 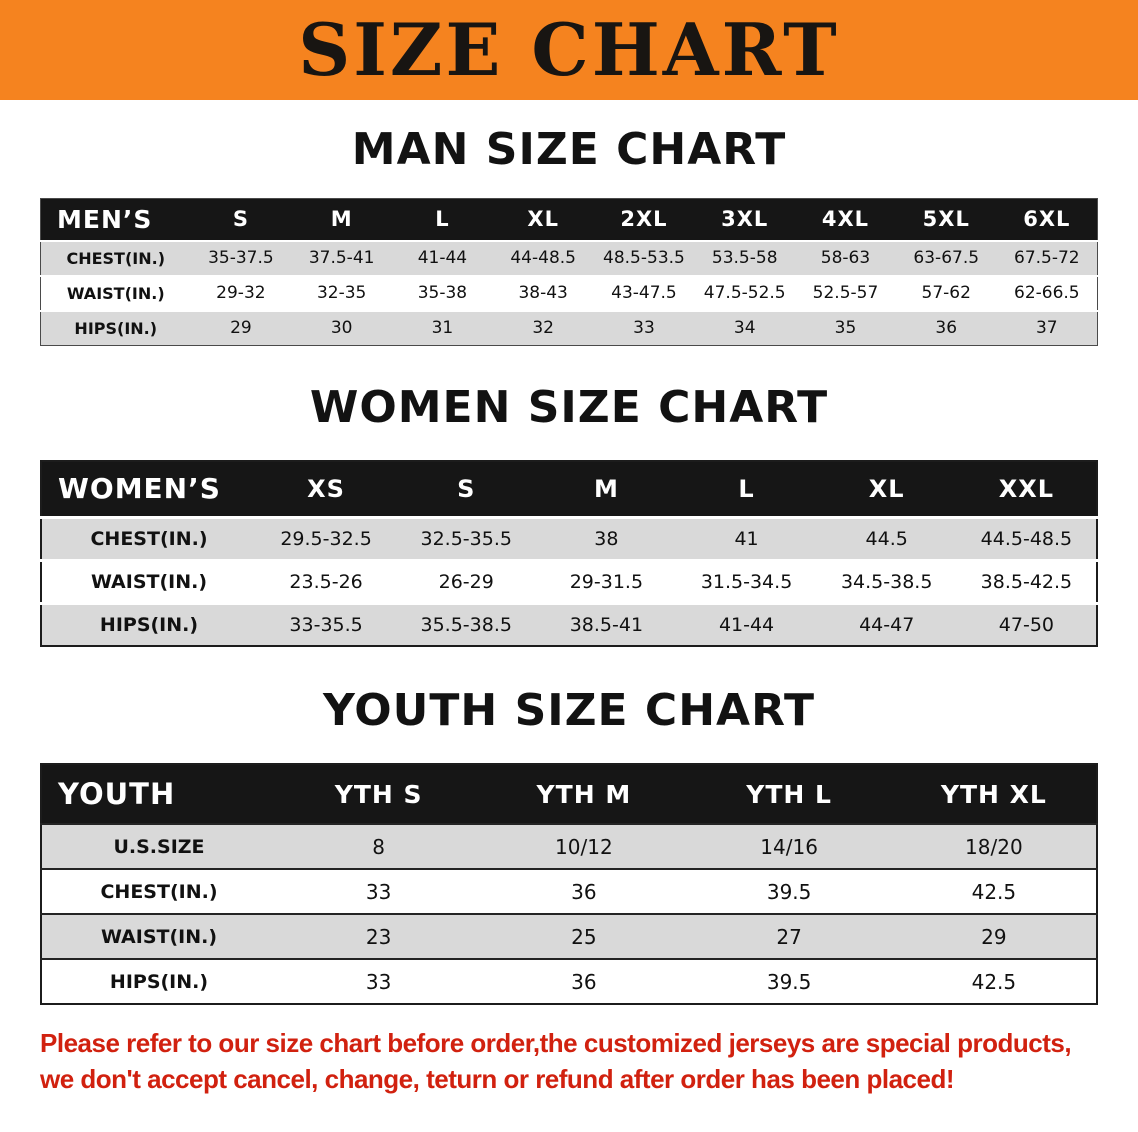 What do you see at coordinates (341, 293) in the screenshot?
I see `size-value-cell: 32-35` at bounding box center [341, 293].